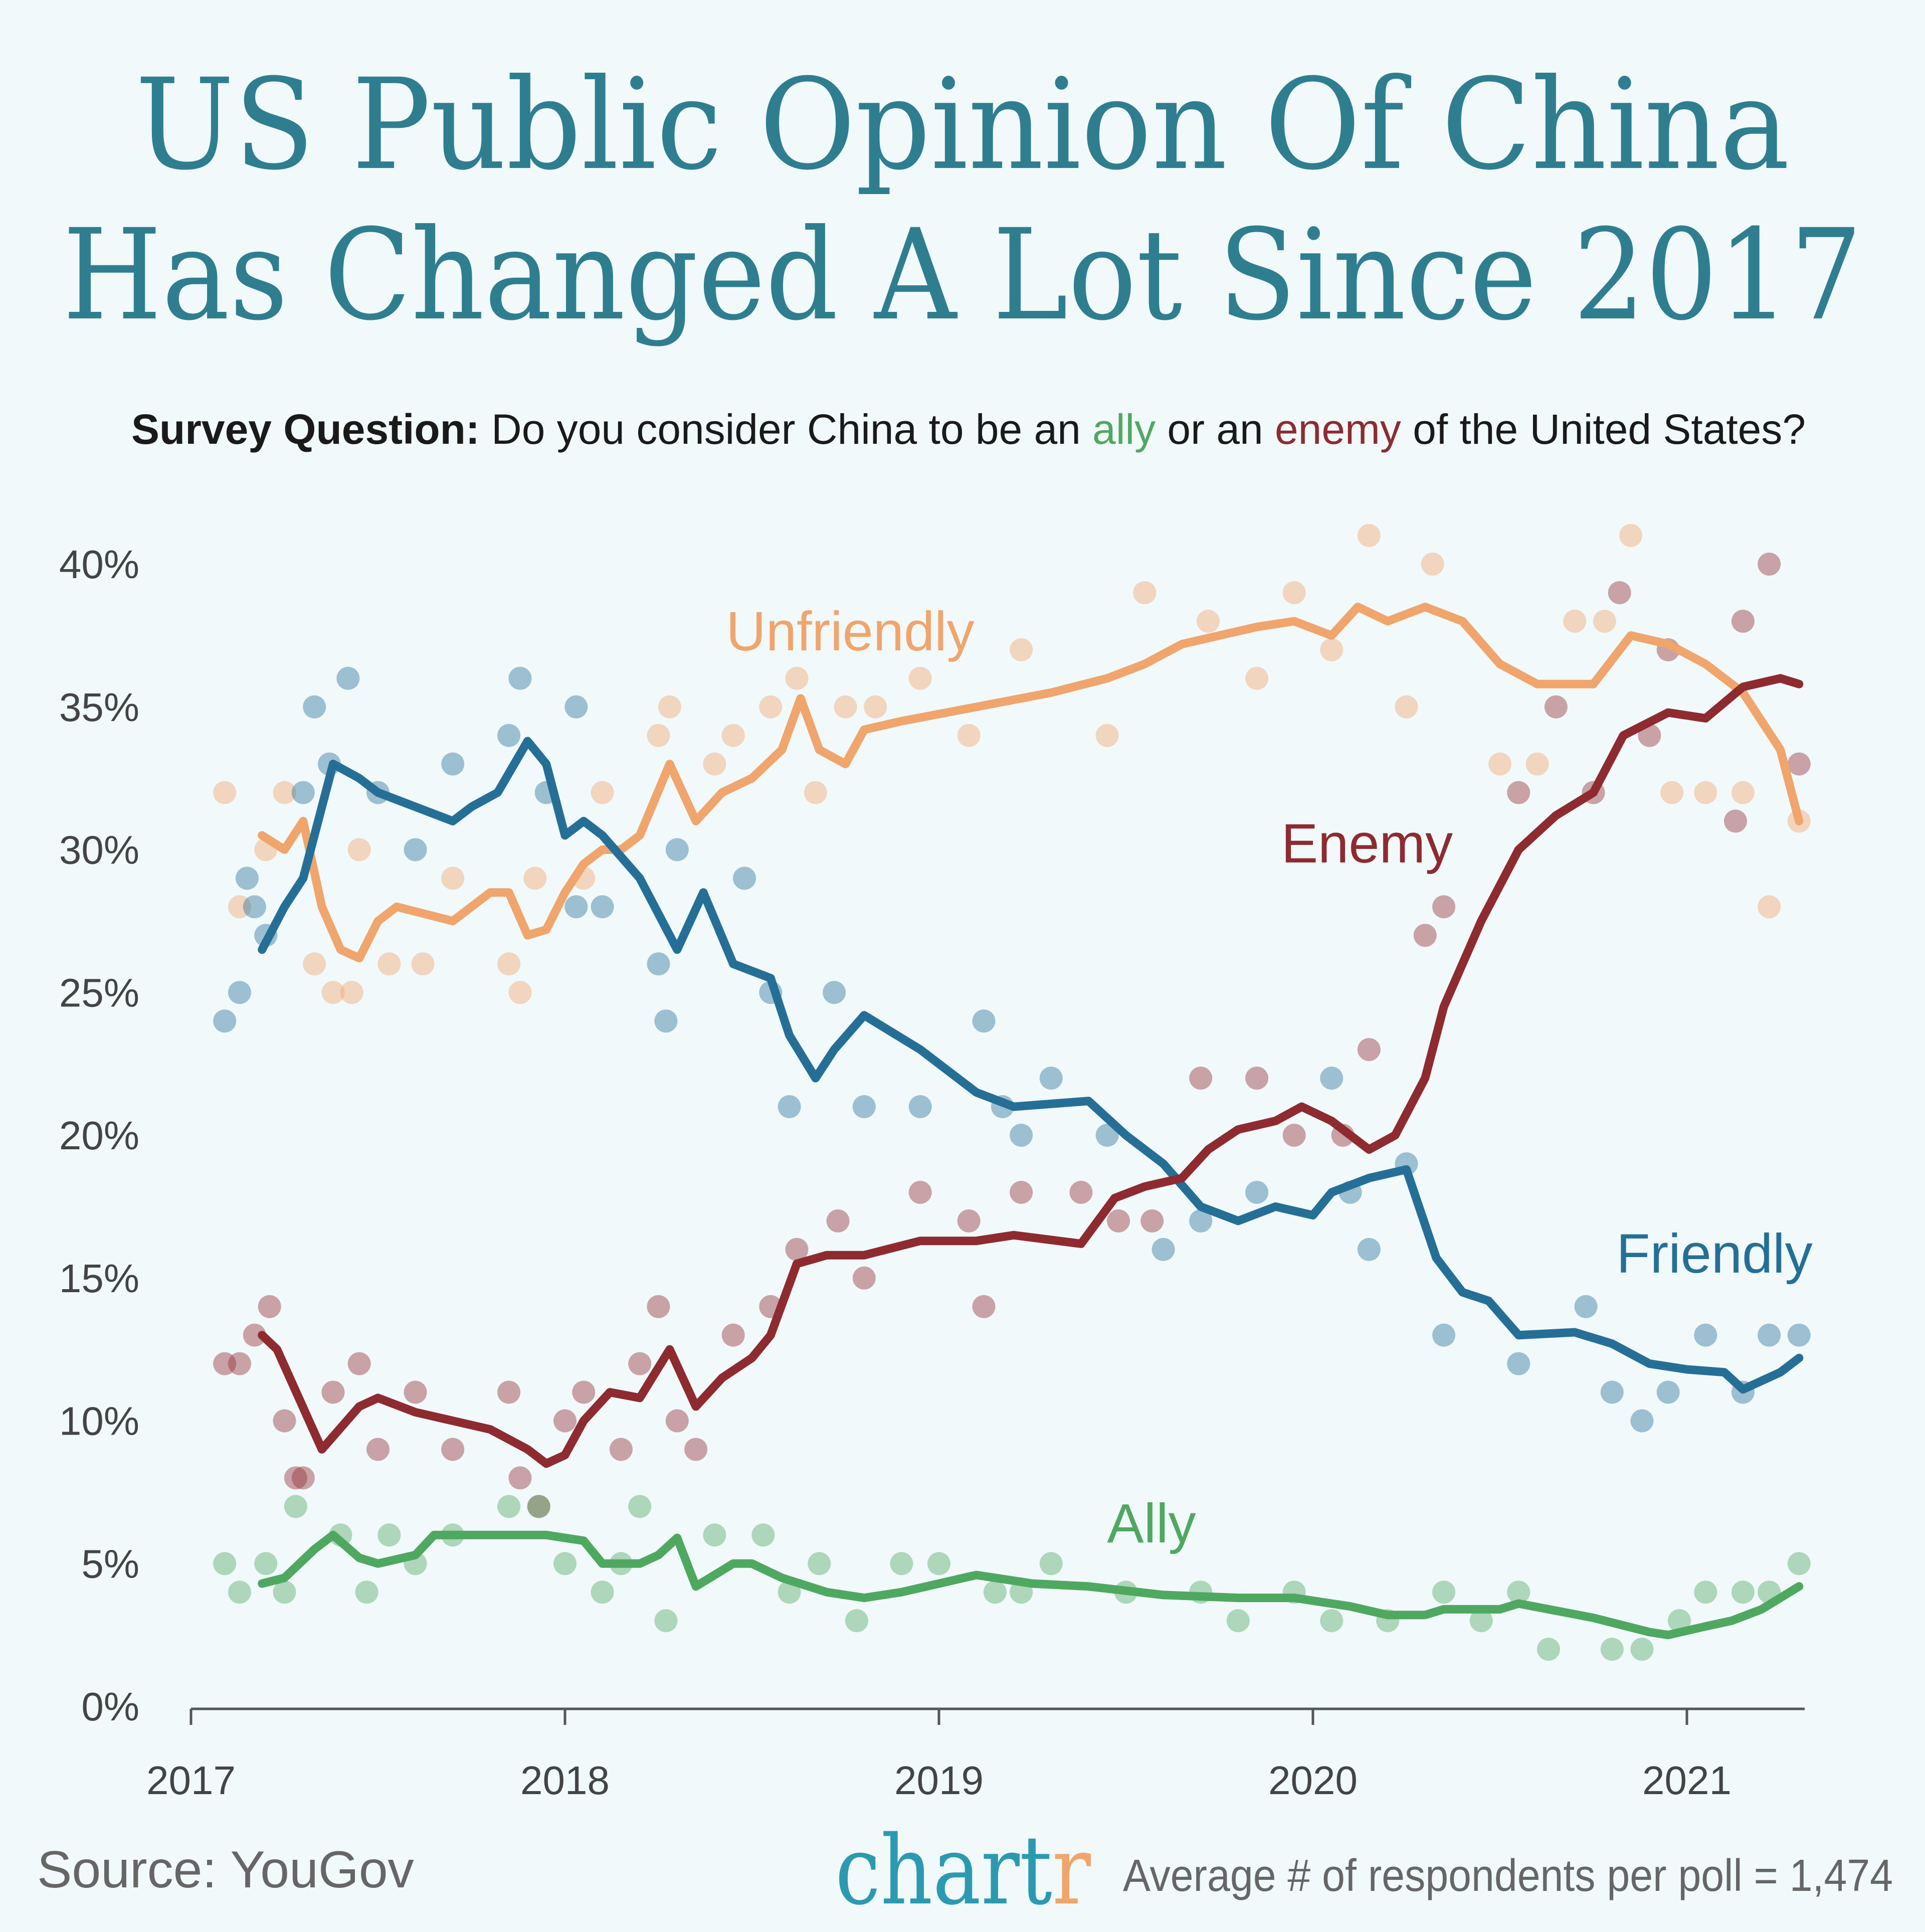 This screenshot has width=1925, height=1932. Describe the element at coordinates (1367, 843) in the screenshot. I see `series-label-enemy: Enemy` at that location.